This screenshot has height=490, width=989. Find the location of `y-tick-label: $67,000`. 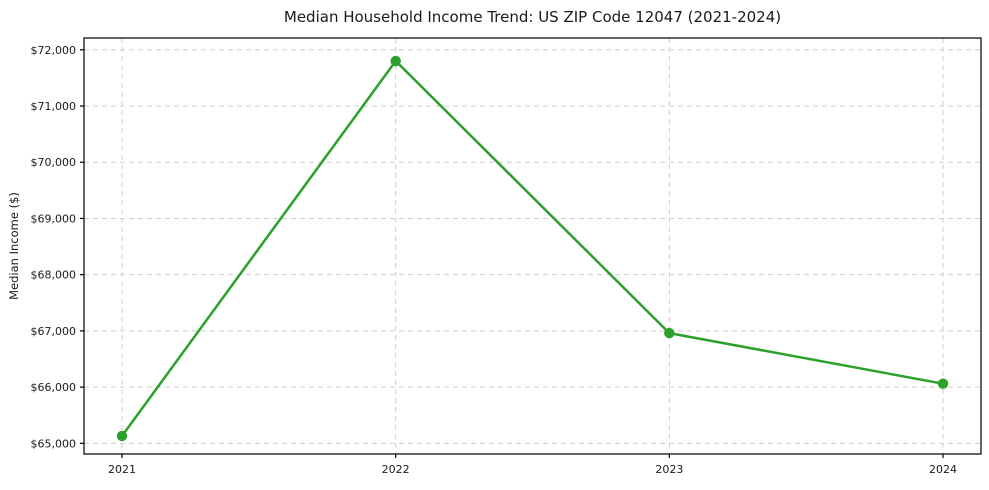

y-tick-label: $67,000 is located at coordinates (54, 331).